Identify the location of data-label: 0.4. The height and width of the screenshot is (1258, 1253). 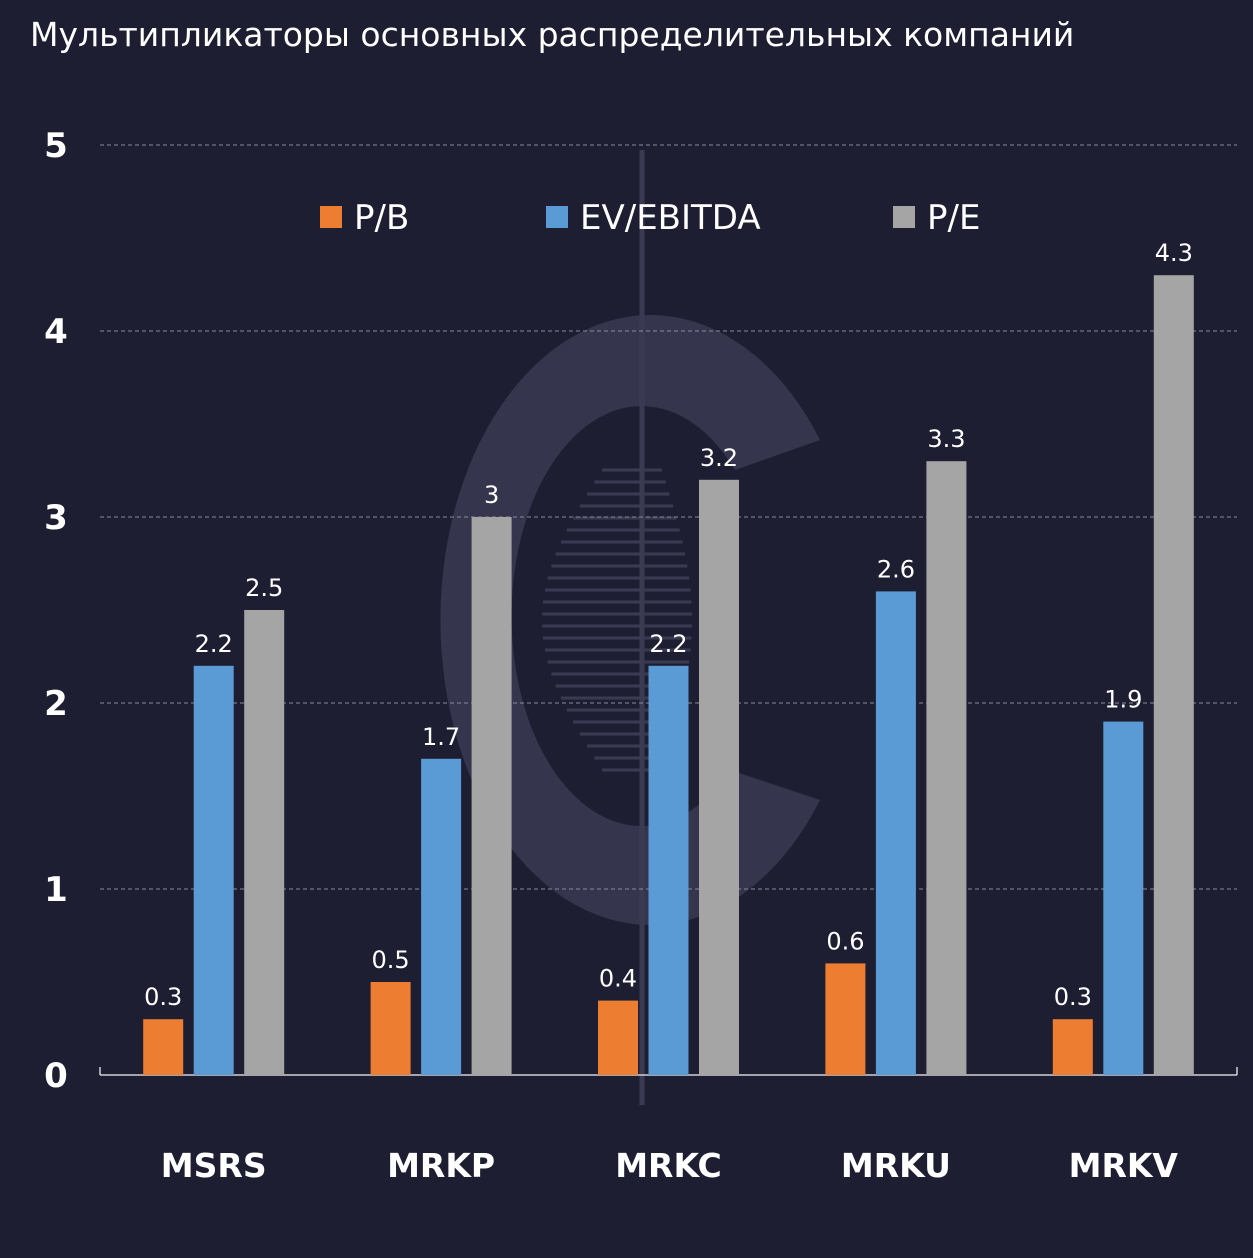
(618, 979).